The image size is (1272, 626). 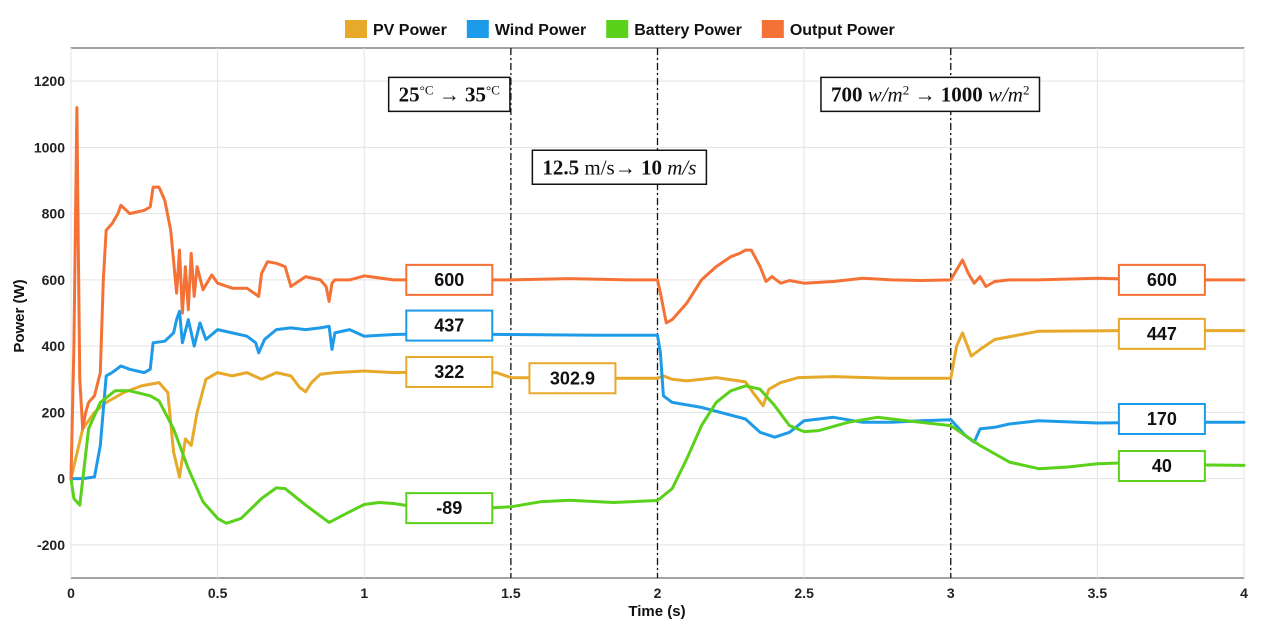 What do you see at coordinates (49, 81) in the screenshot?
I see `y-tick-label: 1200` at bounding box center [49, 81].